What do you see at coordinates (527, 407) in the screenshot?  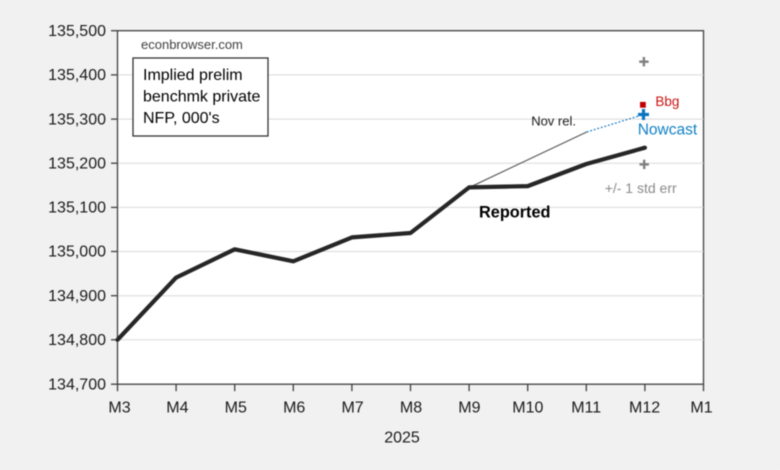 I see `svg-text: M10` at bounding box center [527, 407].